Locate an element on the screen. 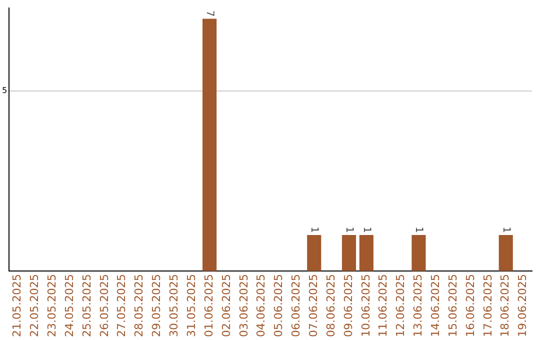 The width and height of the screenshot is (540, 340). x-tick-label: 01.06.2025 is located at coordinates (209, 306).